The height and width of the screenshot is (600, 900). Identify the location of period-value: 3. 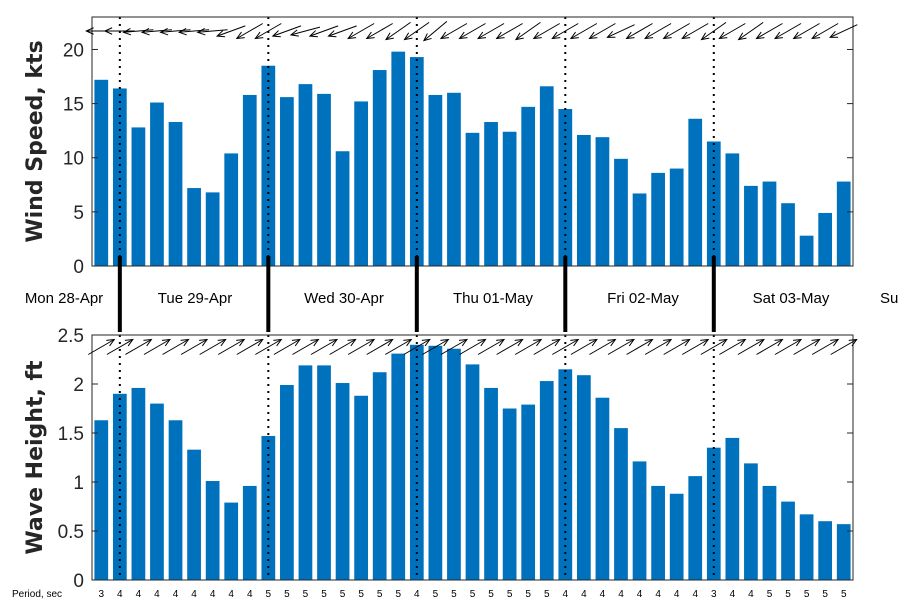
(101, 594).